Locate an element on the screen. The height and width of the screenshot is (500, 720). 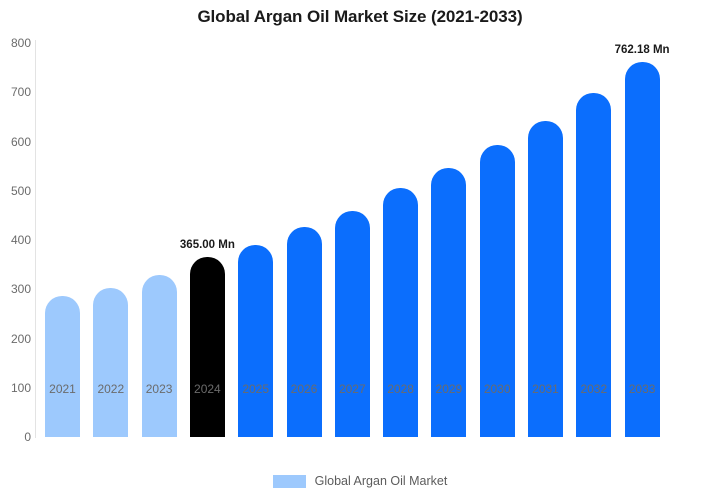
y-axis-tick-400: 400 is located at coordinates (20, 240).